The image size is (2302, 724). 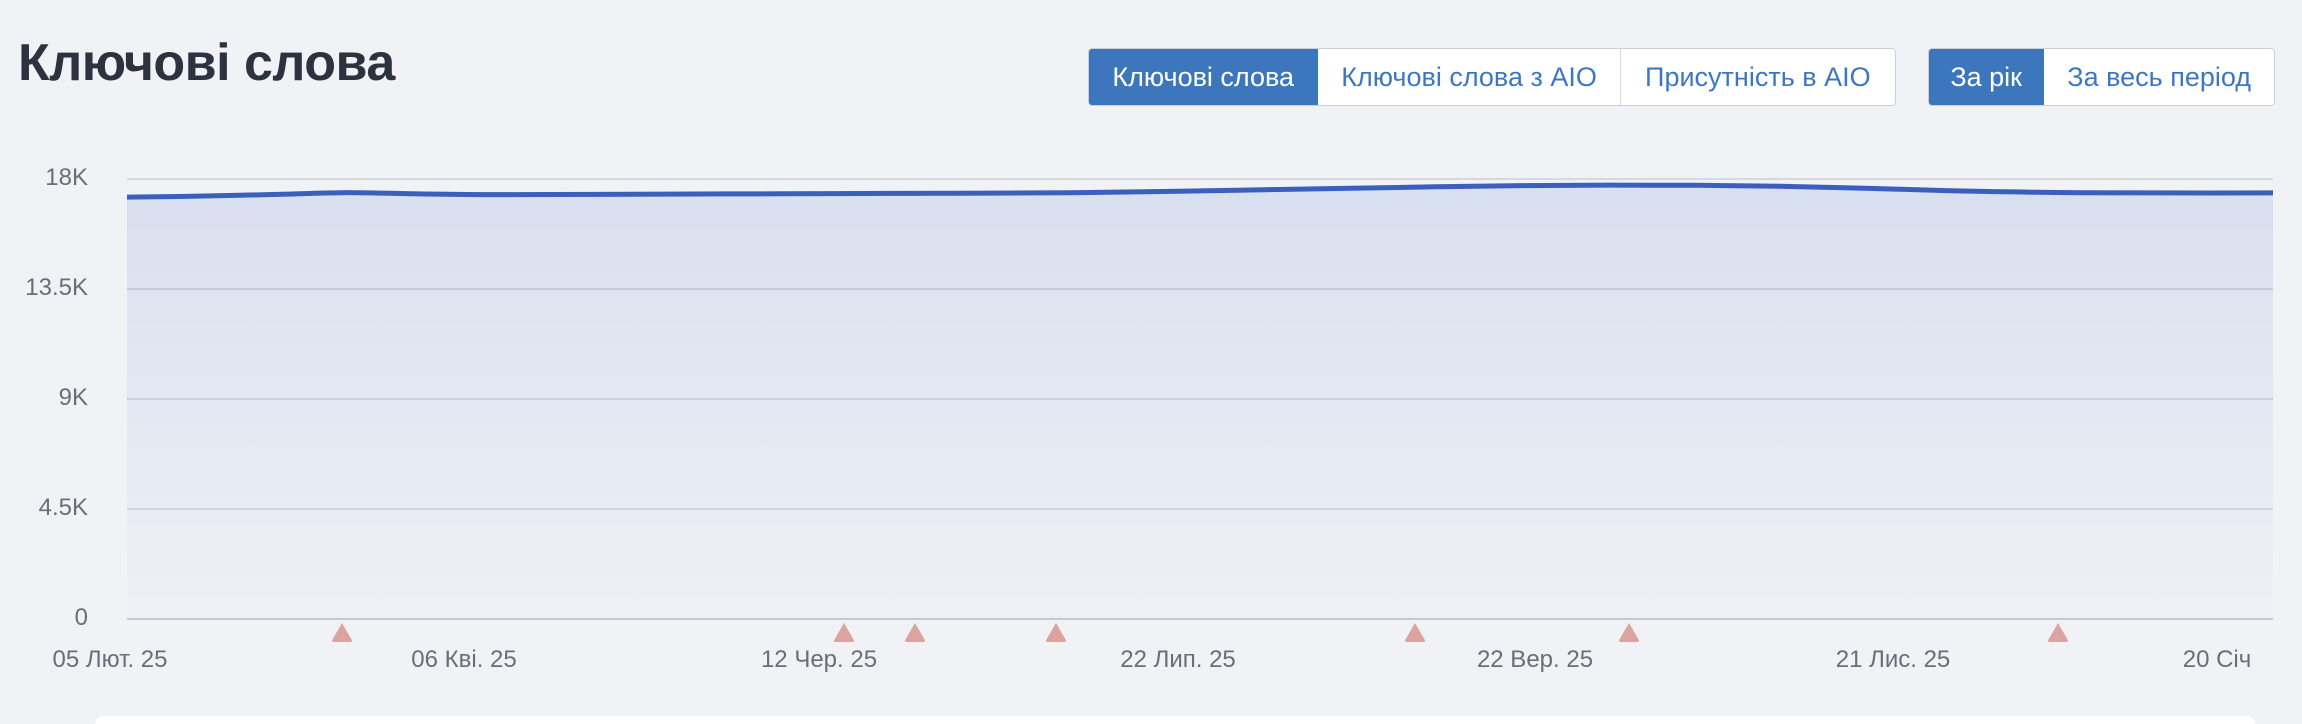 I want to click on x-axis-line, so click(x=1200, y=619).